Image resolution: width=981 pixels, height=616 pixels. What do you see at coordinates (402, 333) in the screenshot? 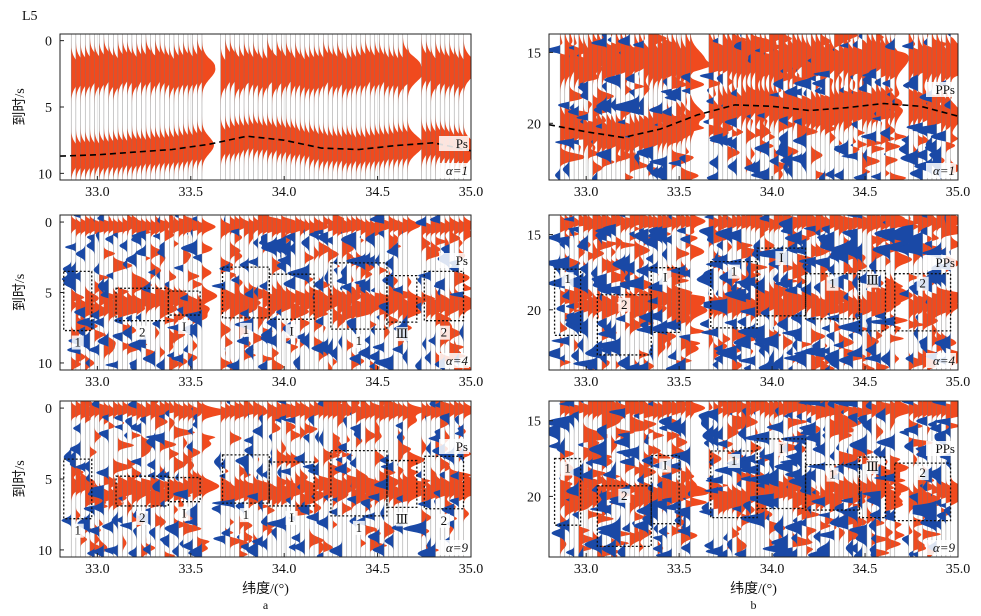
I see `box-label: Ⅲ` at bounding box center [402, 333].